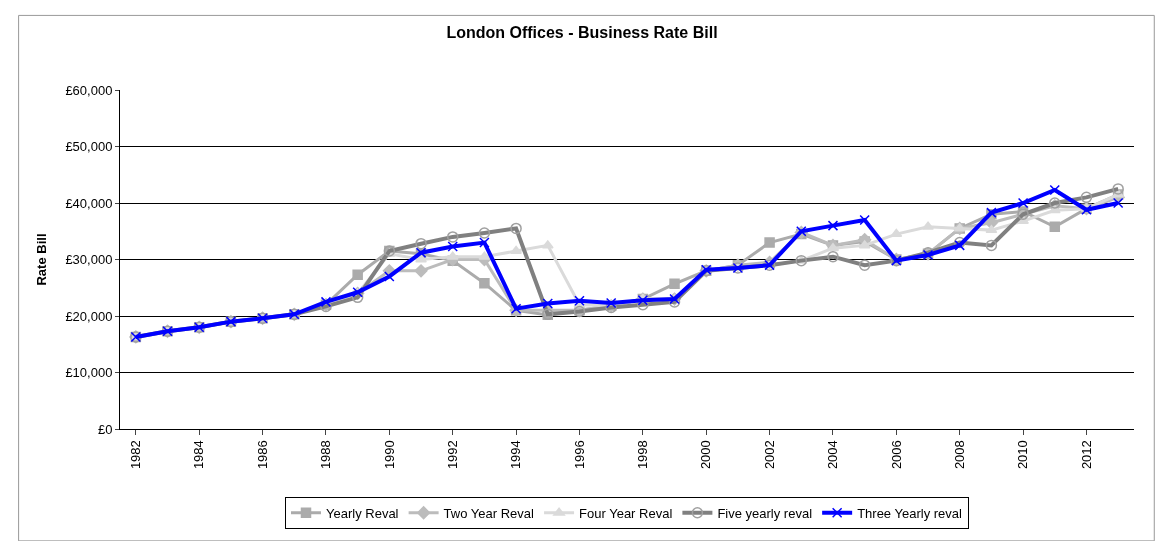  Describe the element at coordinates (910, 513) in the screenshot. I see `legend-label: Three Yearly reval` at that location.